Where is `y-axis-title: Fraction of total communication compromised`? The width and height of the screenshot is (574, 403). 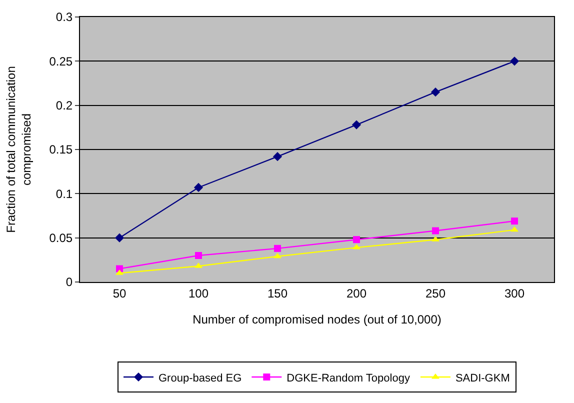
y-axis-title: Fraction of total communication compromised is located at coordinates (19, 149).